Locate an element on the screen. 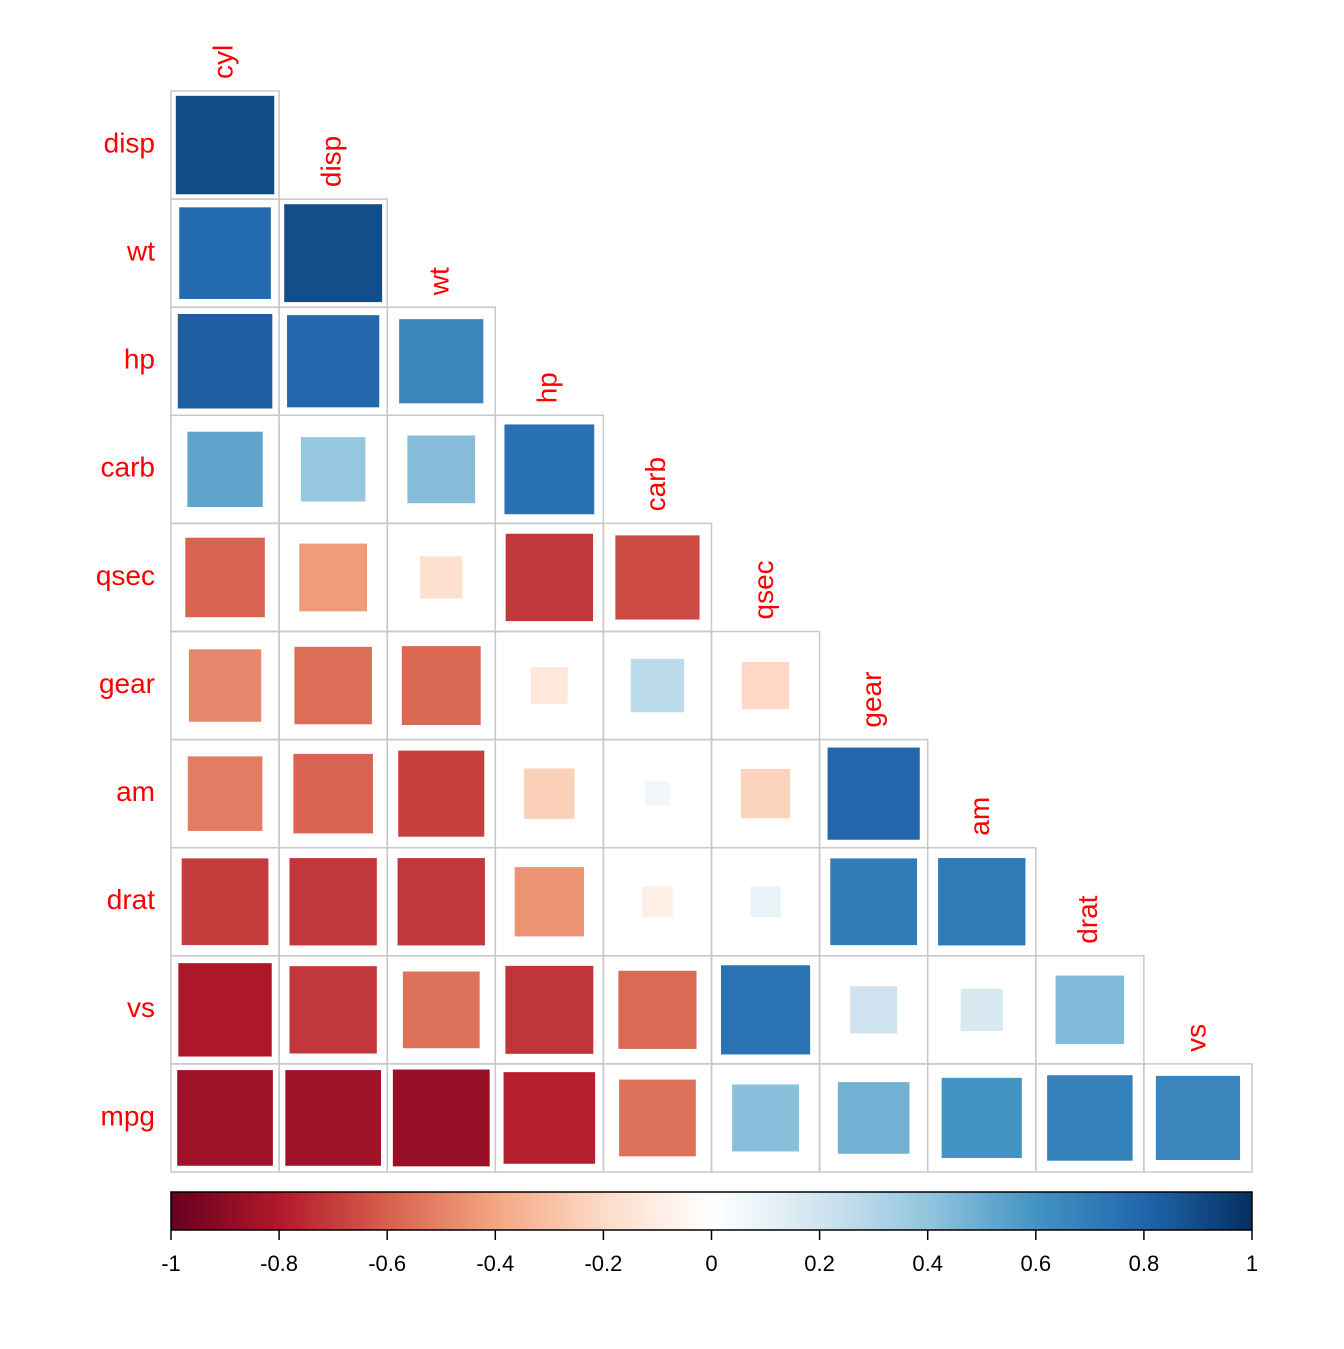 This screenshot has width=1344, height=1349. colorbar-tick-label: -1 is located at coordinates (171, 1263).